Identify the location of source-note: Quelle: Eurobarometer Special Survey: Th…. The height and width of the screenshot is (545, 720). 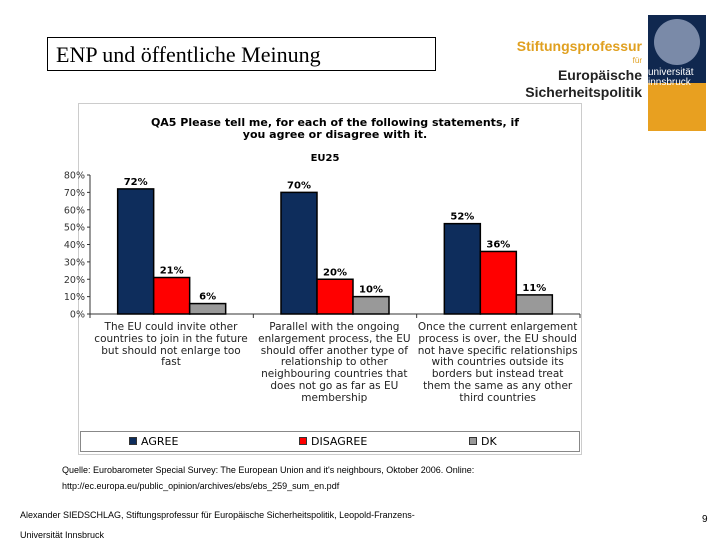
(268, 478).